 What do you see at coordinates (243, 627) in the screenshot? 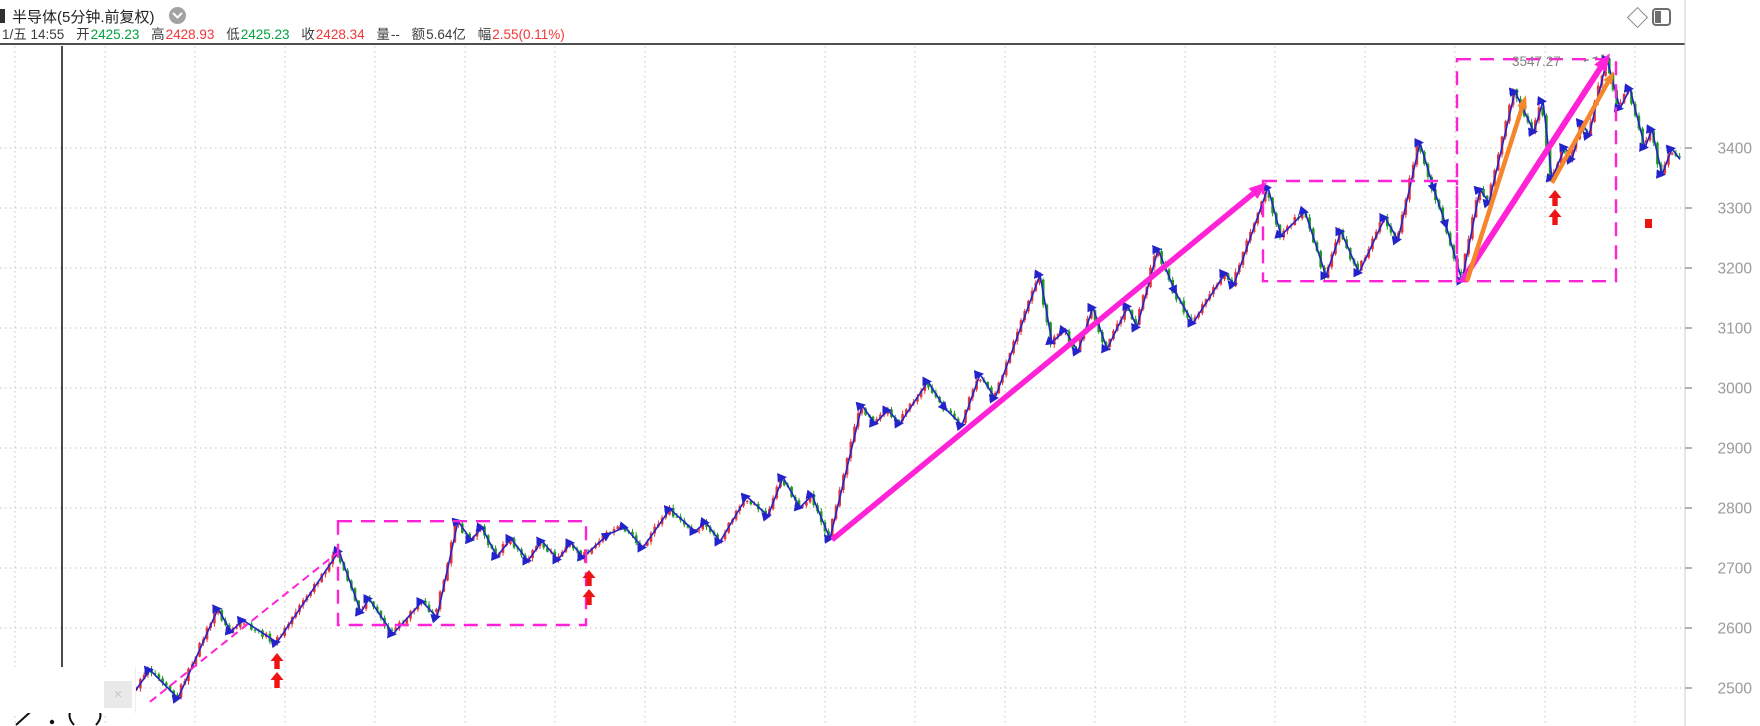
I see `dashed-trendline` at bounding box center [243, 627].